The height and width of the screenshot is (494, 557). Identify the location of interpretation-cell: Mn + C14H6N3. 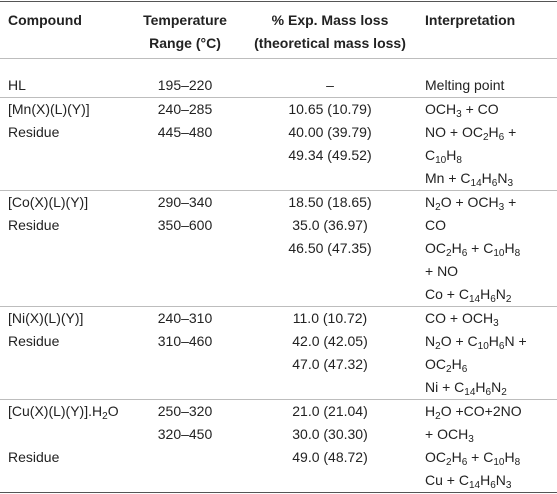
(469, 179).